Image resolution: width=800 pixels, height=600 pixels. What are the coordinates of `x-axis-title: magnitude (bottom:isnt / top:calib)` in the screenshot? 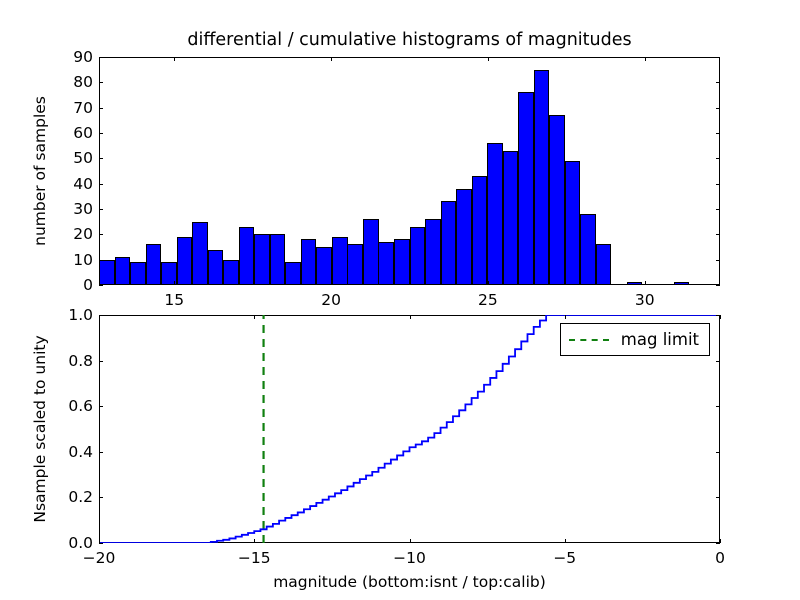 It's located at (409, 582).